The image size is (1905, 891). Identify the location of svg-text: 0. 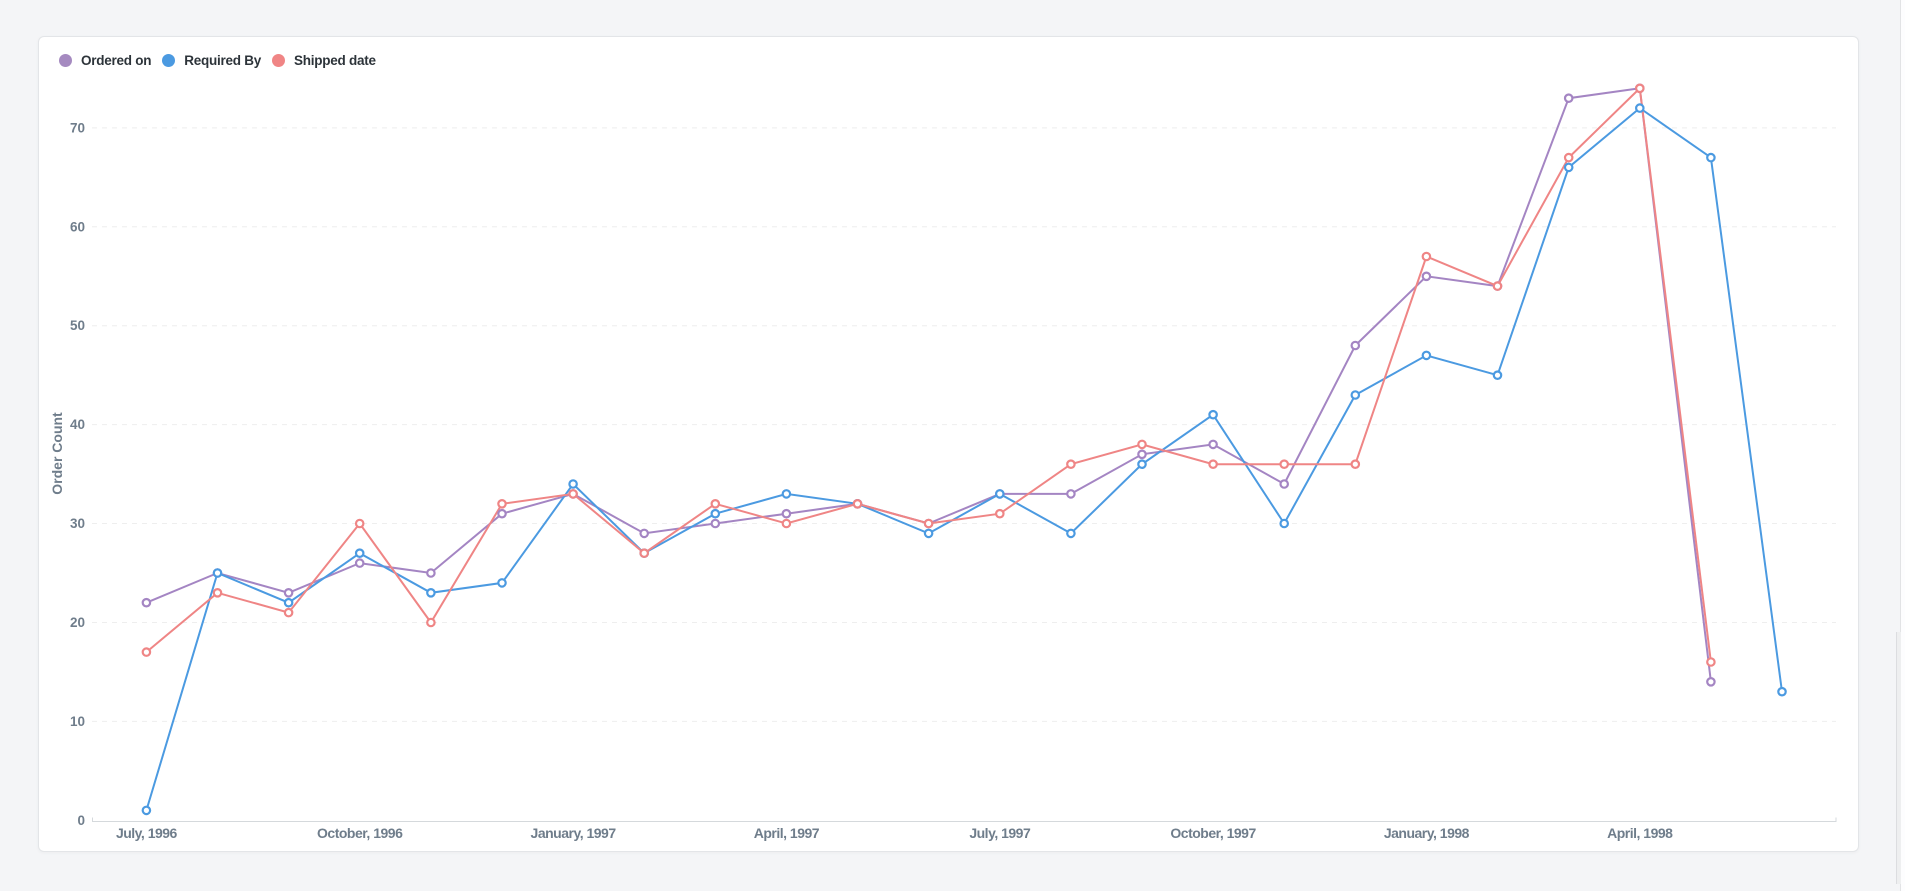
(81, 820).